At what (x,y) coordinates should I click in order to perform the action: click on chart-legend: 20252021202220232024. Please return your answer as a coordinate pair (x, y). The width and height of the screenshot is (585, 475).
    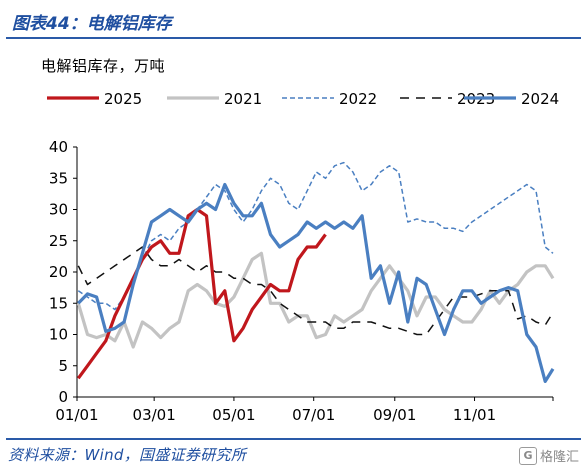
    Looking at the image, I should click on (303, 99).